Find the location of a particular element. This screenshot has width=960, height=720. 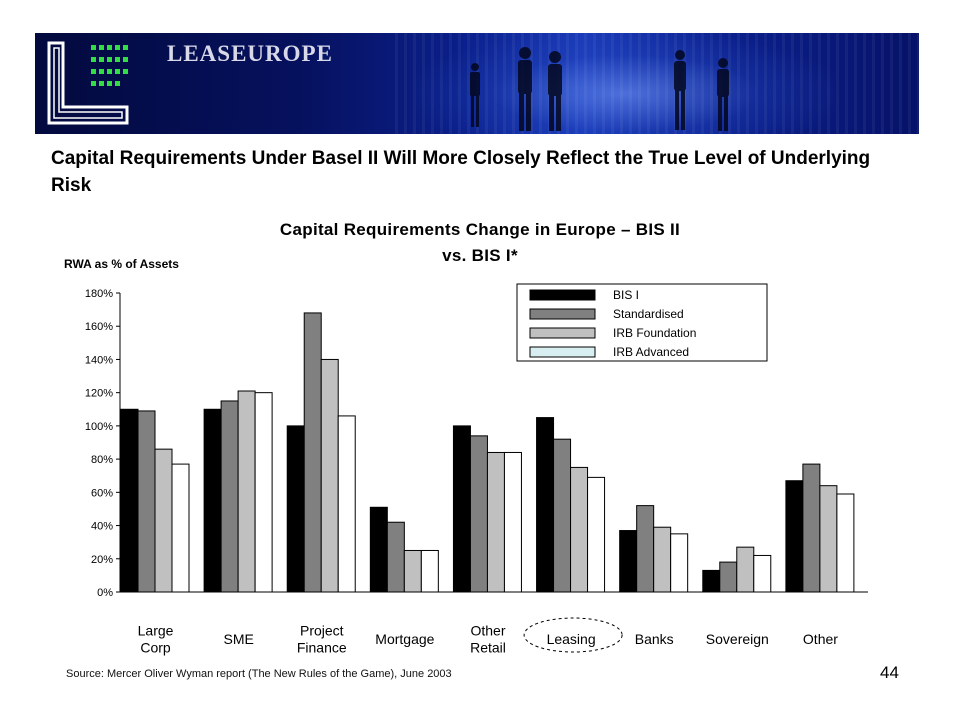

x-tick-label: Banks is located at coordinates (654, 639).